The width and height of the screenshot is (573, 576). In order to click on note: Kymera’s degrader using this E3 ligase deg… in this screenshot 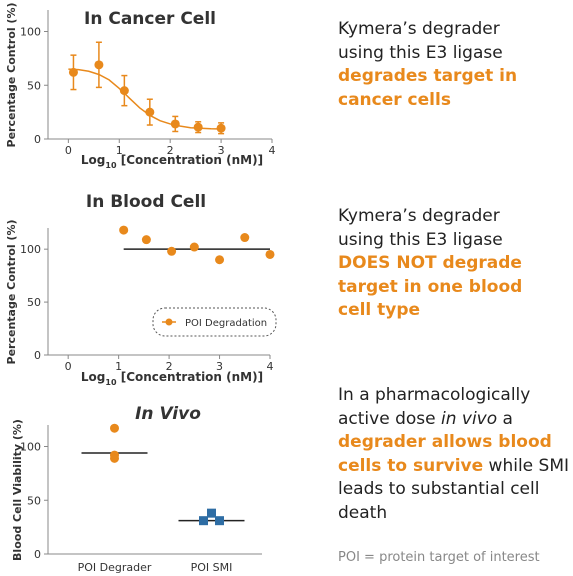, I will do `click(427, 65)`.